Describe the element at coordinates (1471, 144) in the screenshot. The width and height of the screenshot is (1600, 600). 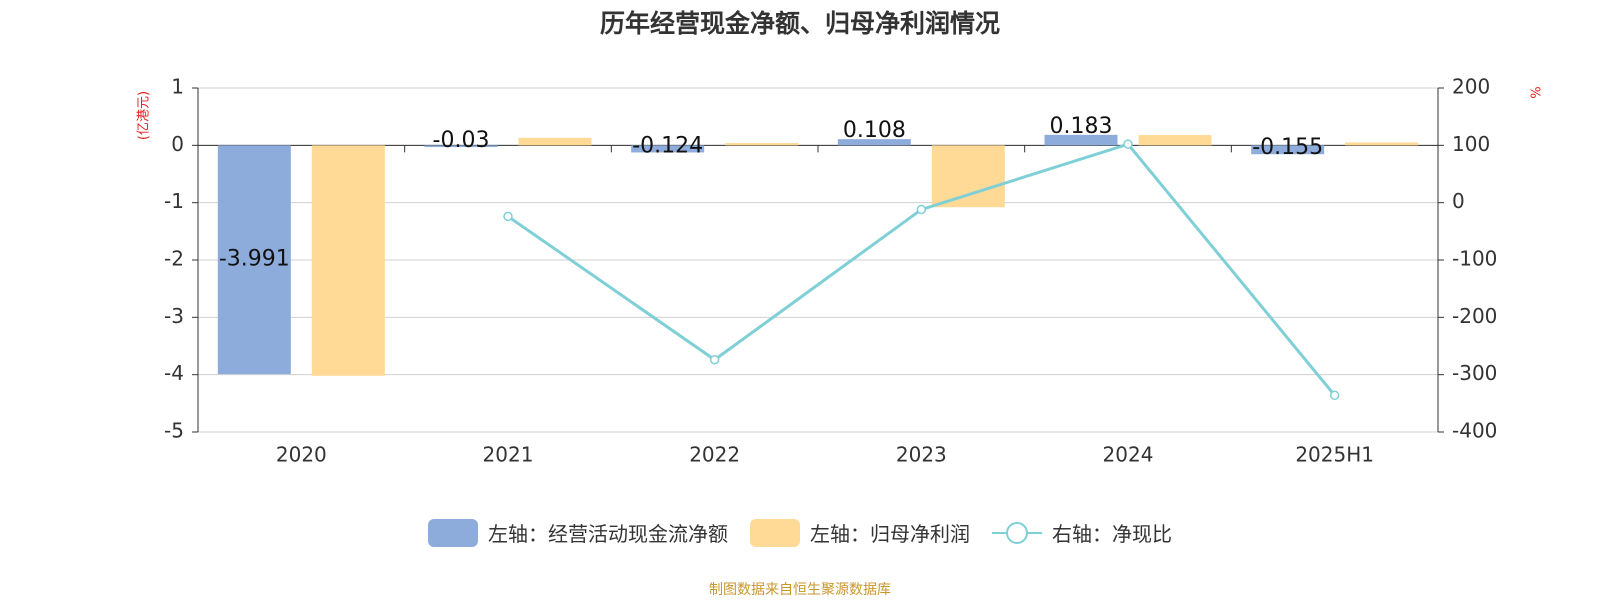
I see `right-tick-label: 100` at that location.